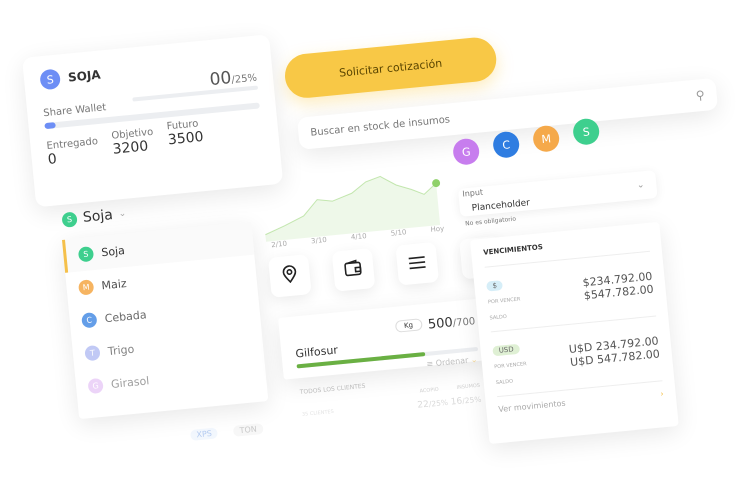  What do you see at coordinates (586, 131) in the screenshot?
I see `avatar-s: S` at bounding box center [586, 131].